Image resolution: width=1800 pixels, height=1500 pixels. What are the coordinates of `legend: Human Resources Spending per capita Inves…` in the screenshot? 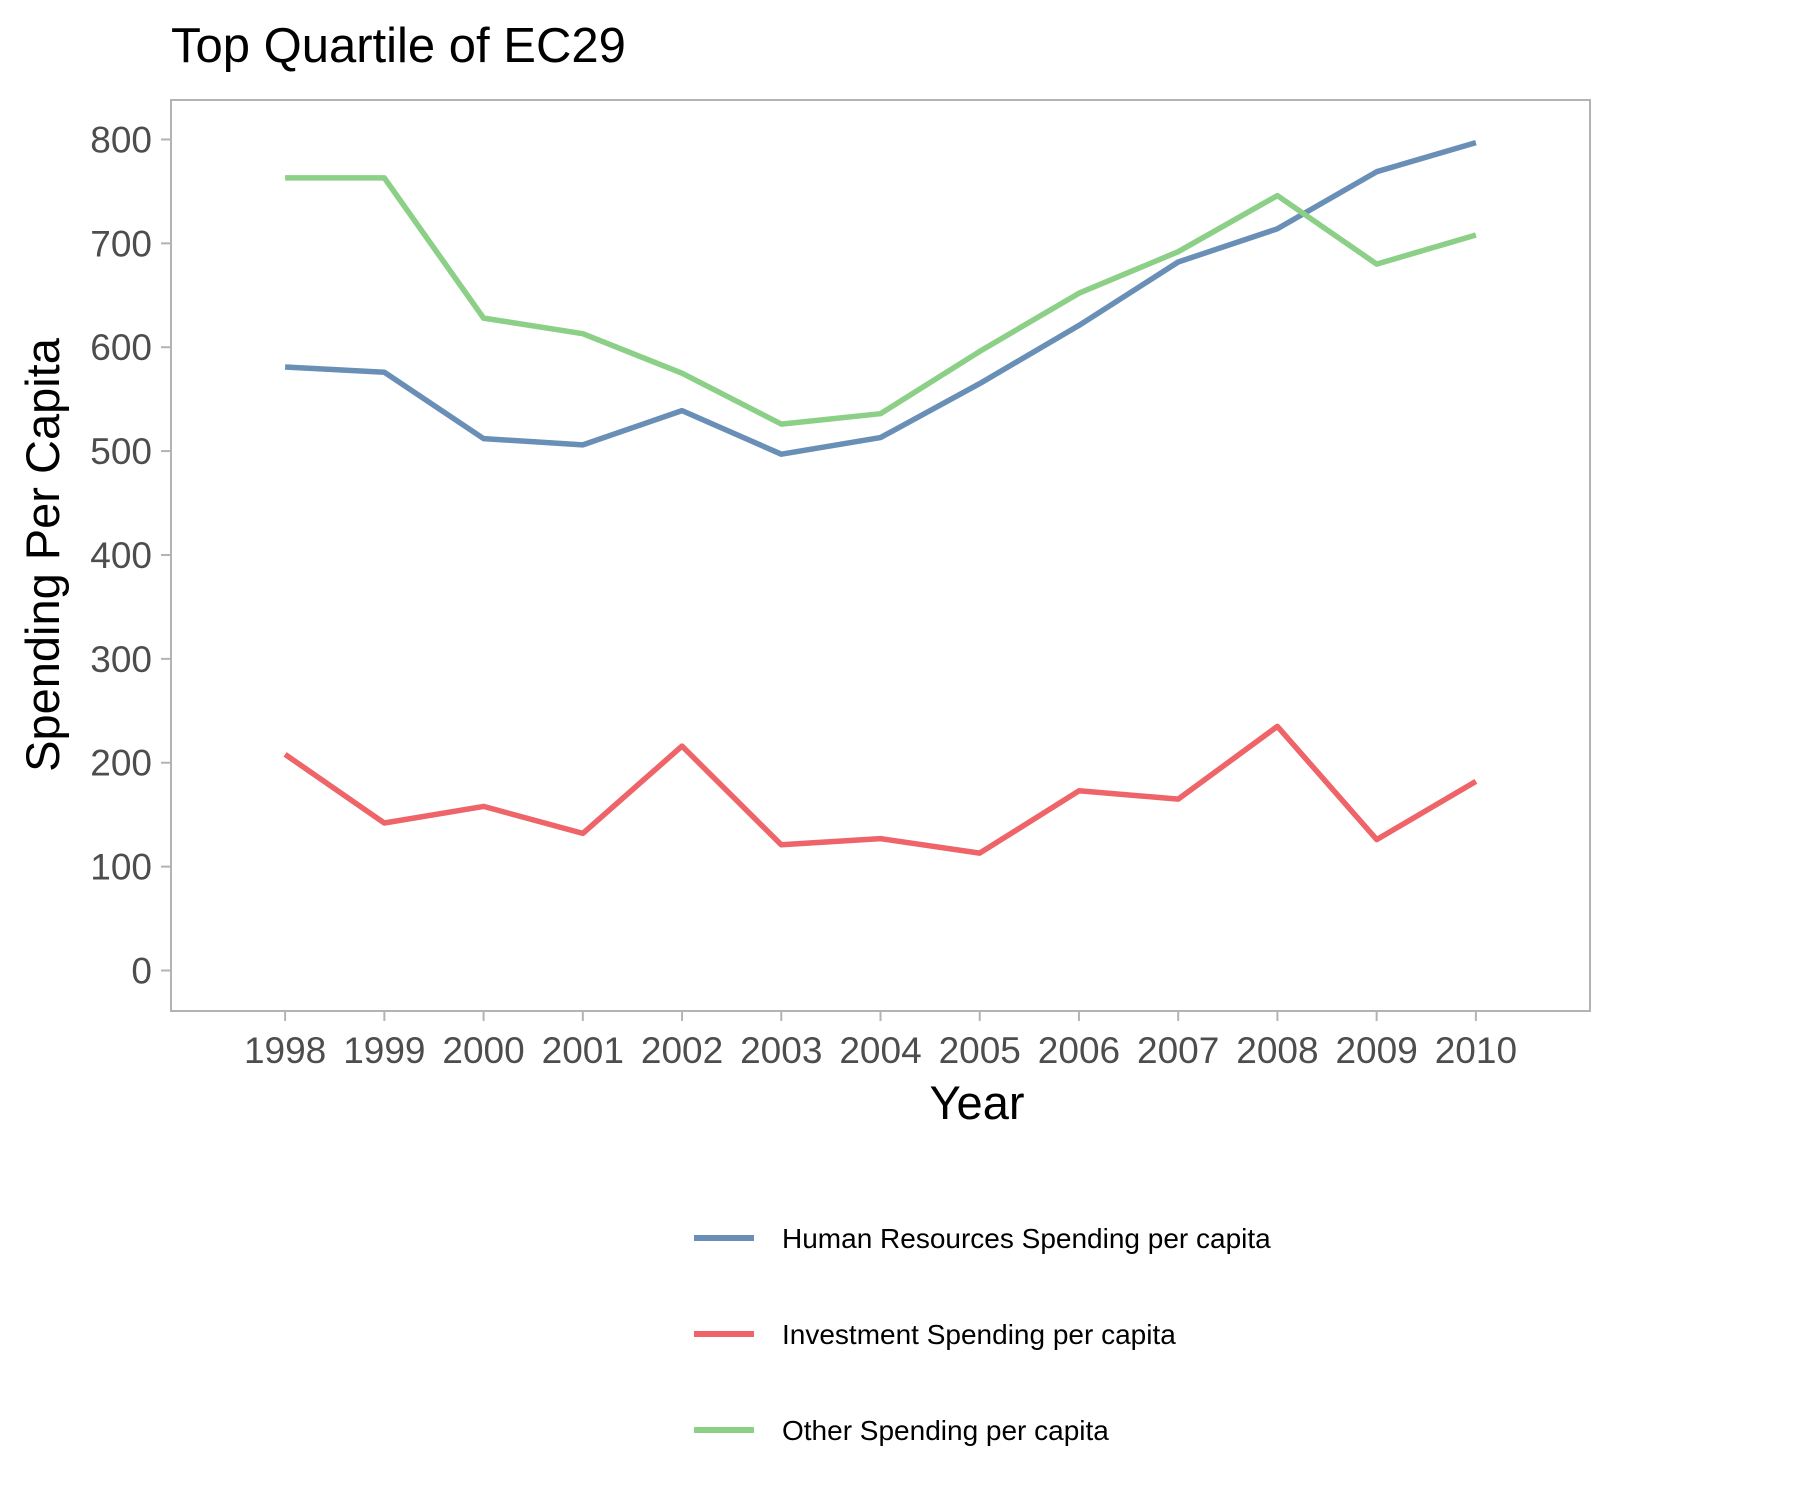 It's located at (982, 1334).